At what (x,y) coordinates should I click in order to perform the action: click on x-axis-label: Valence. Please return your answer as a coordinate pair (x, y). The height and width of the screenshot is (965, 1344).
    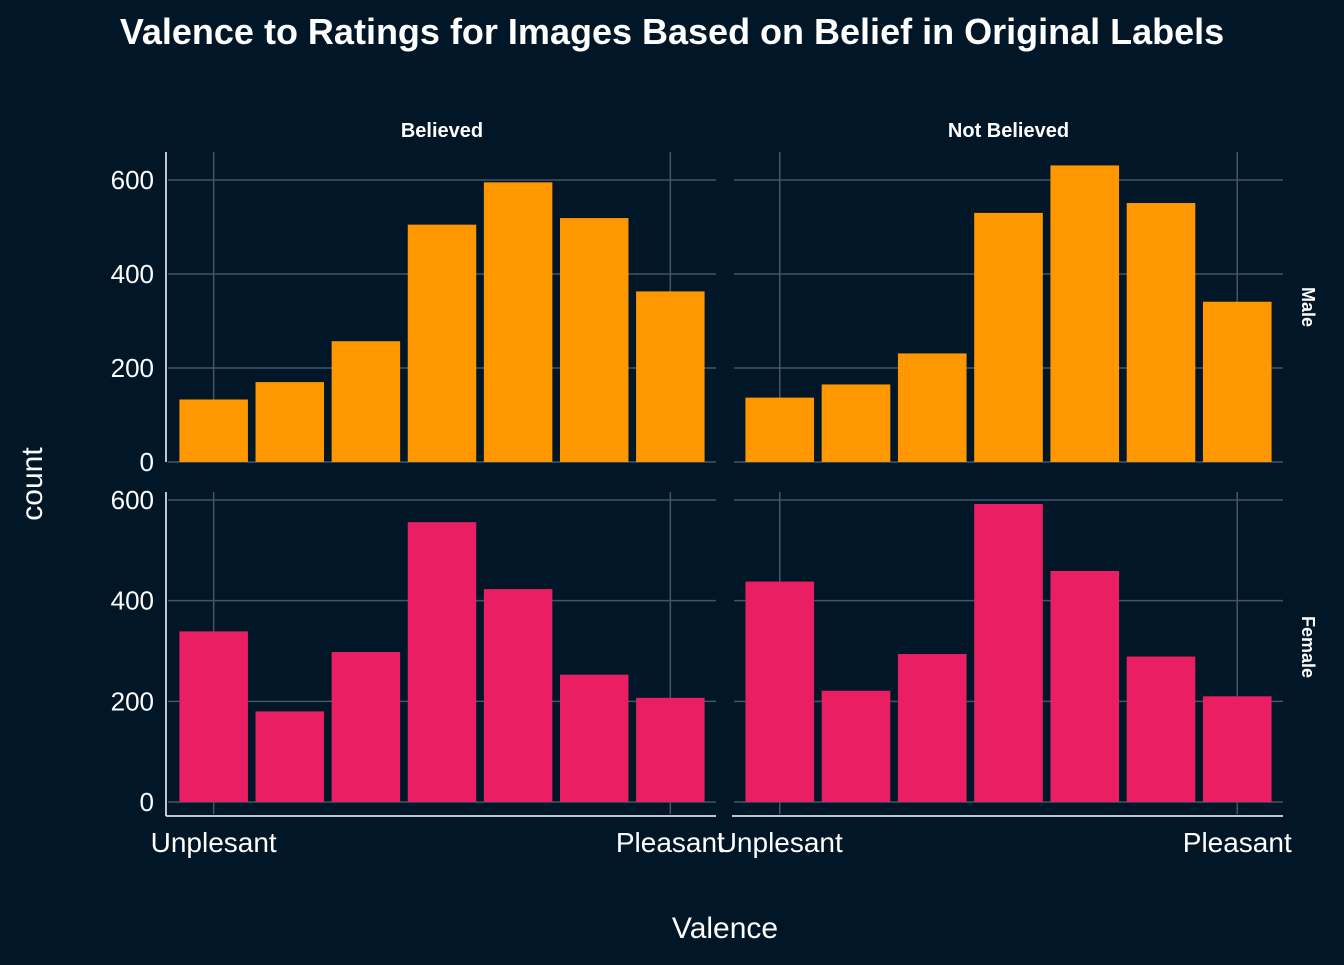
    Looking at the image, I should click on (725, 928).